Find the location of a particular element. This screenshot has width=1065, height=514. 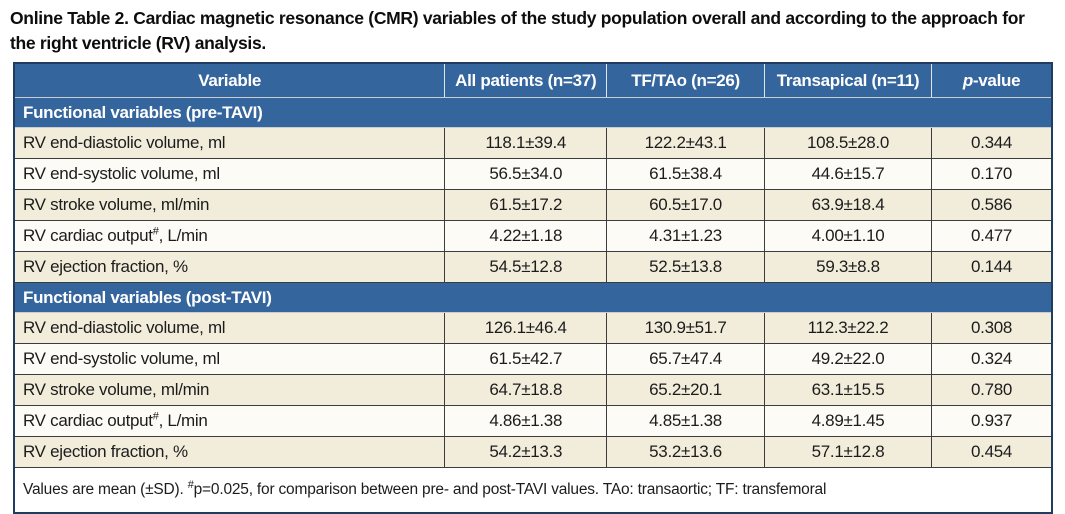

value-cell-p: 0.937 is located at coordinates (992, 421).